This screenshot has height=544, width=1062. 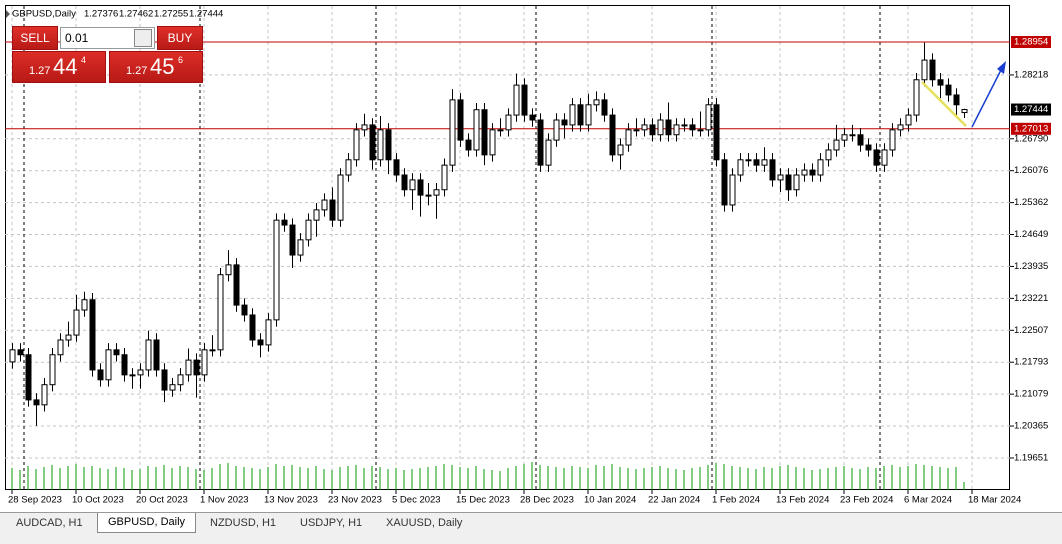 What do you see at coordinates (1031, 426) in the screenshot?
I see `y-tick-label: 1.20365` at bounding box center [1031, 426].